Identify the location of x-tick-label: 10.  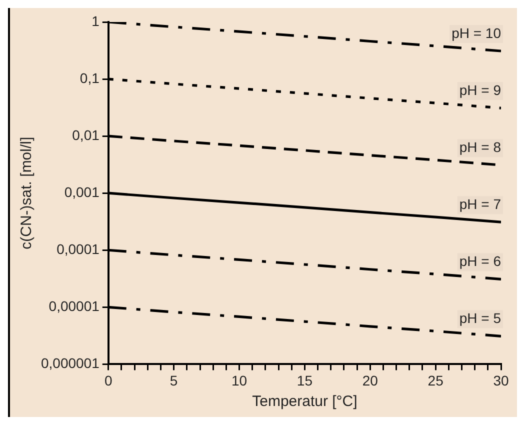
(239, 380).